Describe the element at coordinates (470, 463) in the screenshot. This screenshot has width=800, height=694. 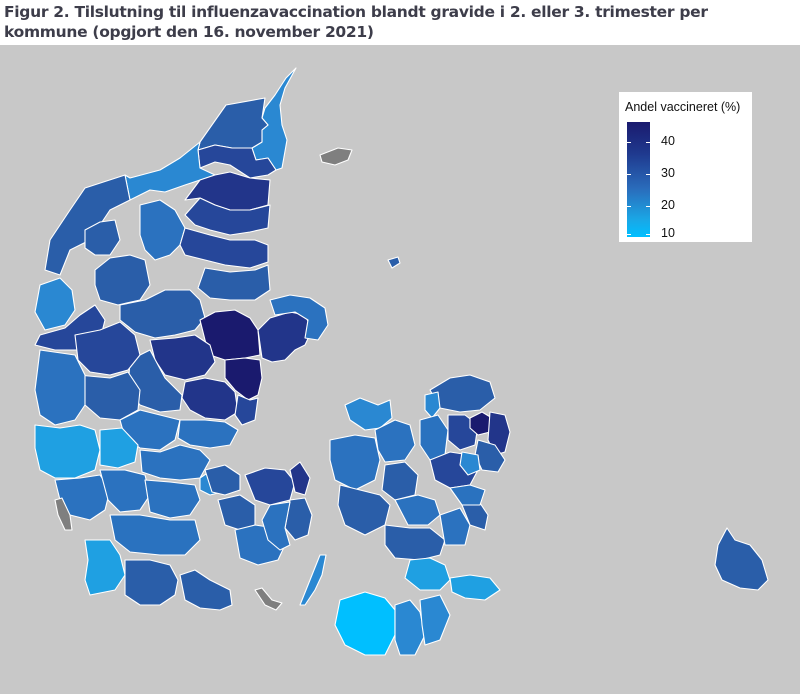
I see `region-kobenhavn-vest` at that location.